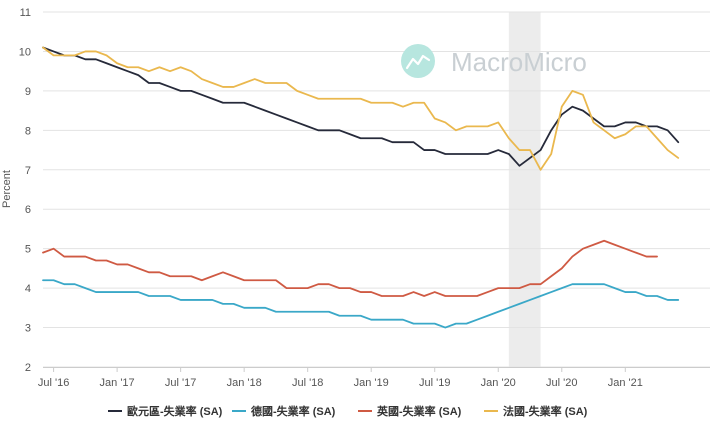  Describe the element at coordinates (625, 383) in the screenshot. I see `x-tick-label: Jan '21` at that location.